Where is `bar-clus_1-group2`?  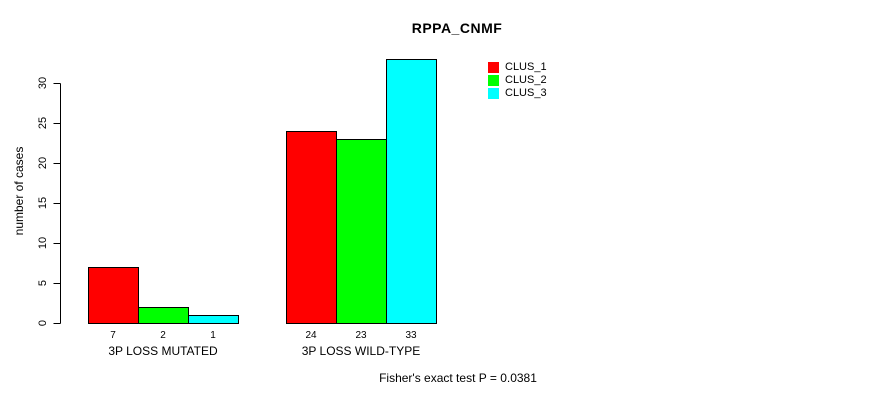
bar-clus_1-group2 is located at coordinates (311, 227).